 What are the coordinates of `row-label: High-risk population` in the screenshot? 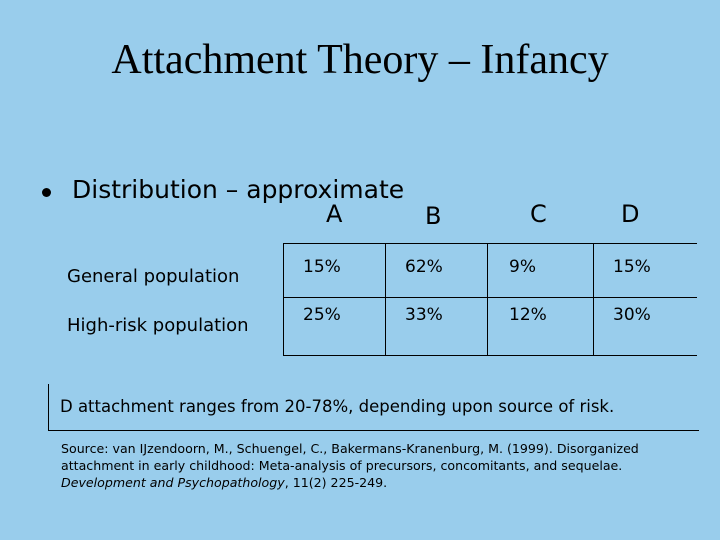 It's located at (158, 325).